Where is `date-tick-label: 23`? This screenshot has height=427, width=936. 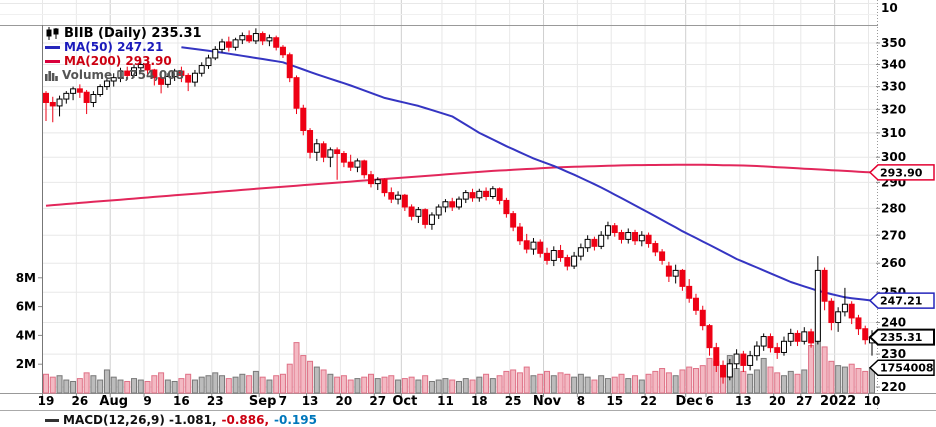 date-tick-label: 23 is located at coordinates (215, 401).